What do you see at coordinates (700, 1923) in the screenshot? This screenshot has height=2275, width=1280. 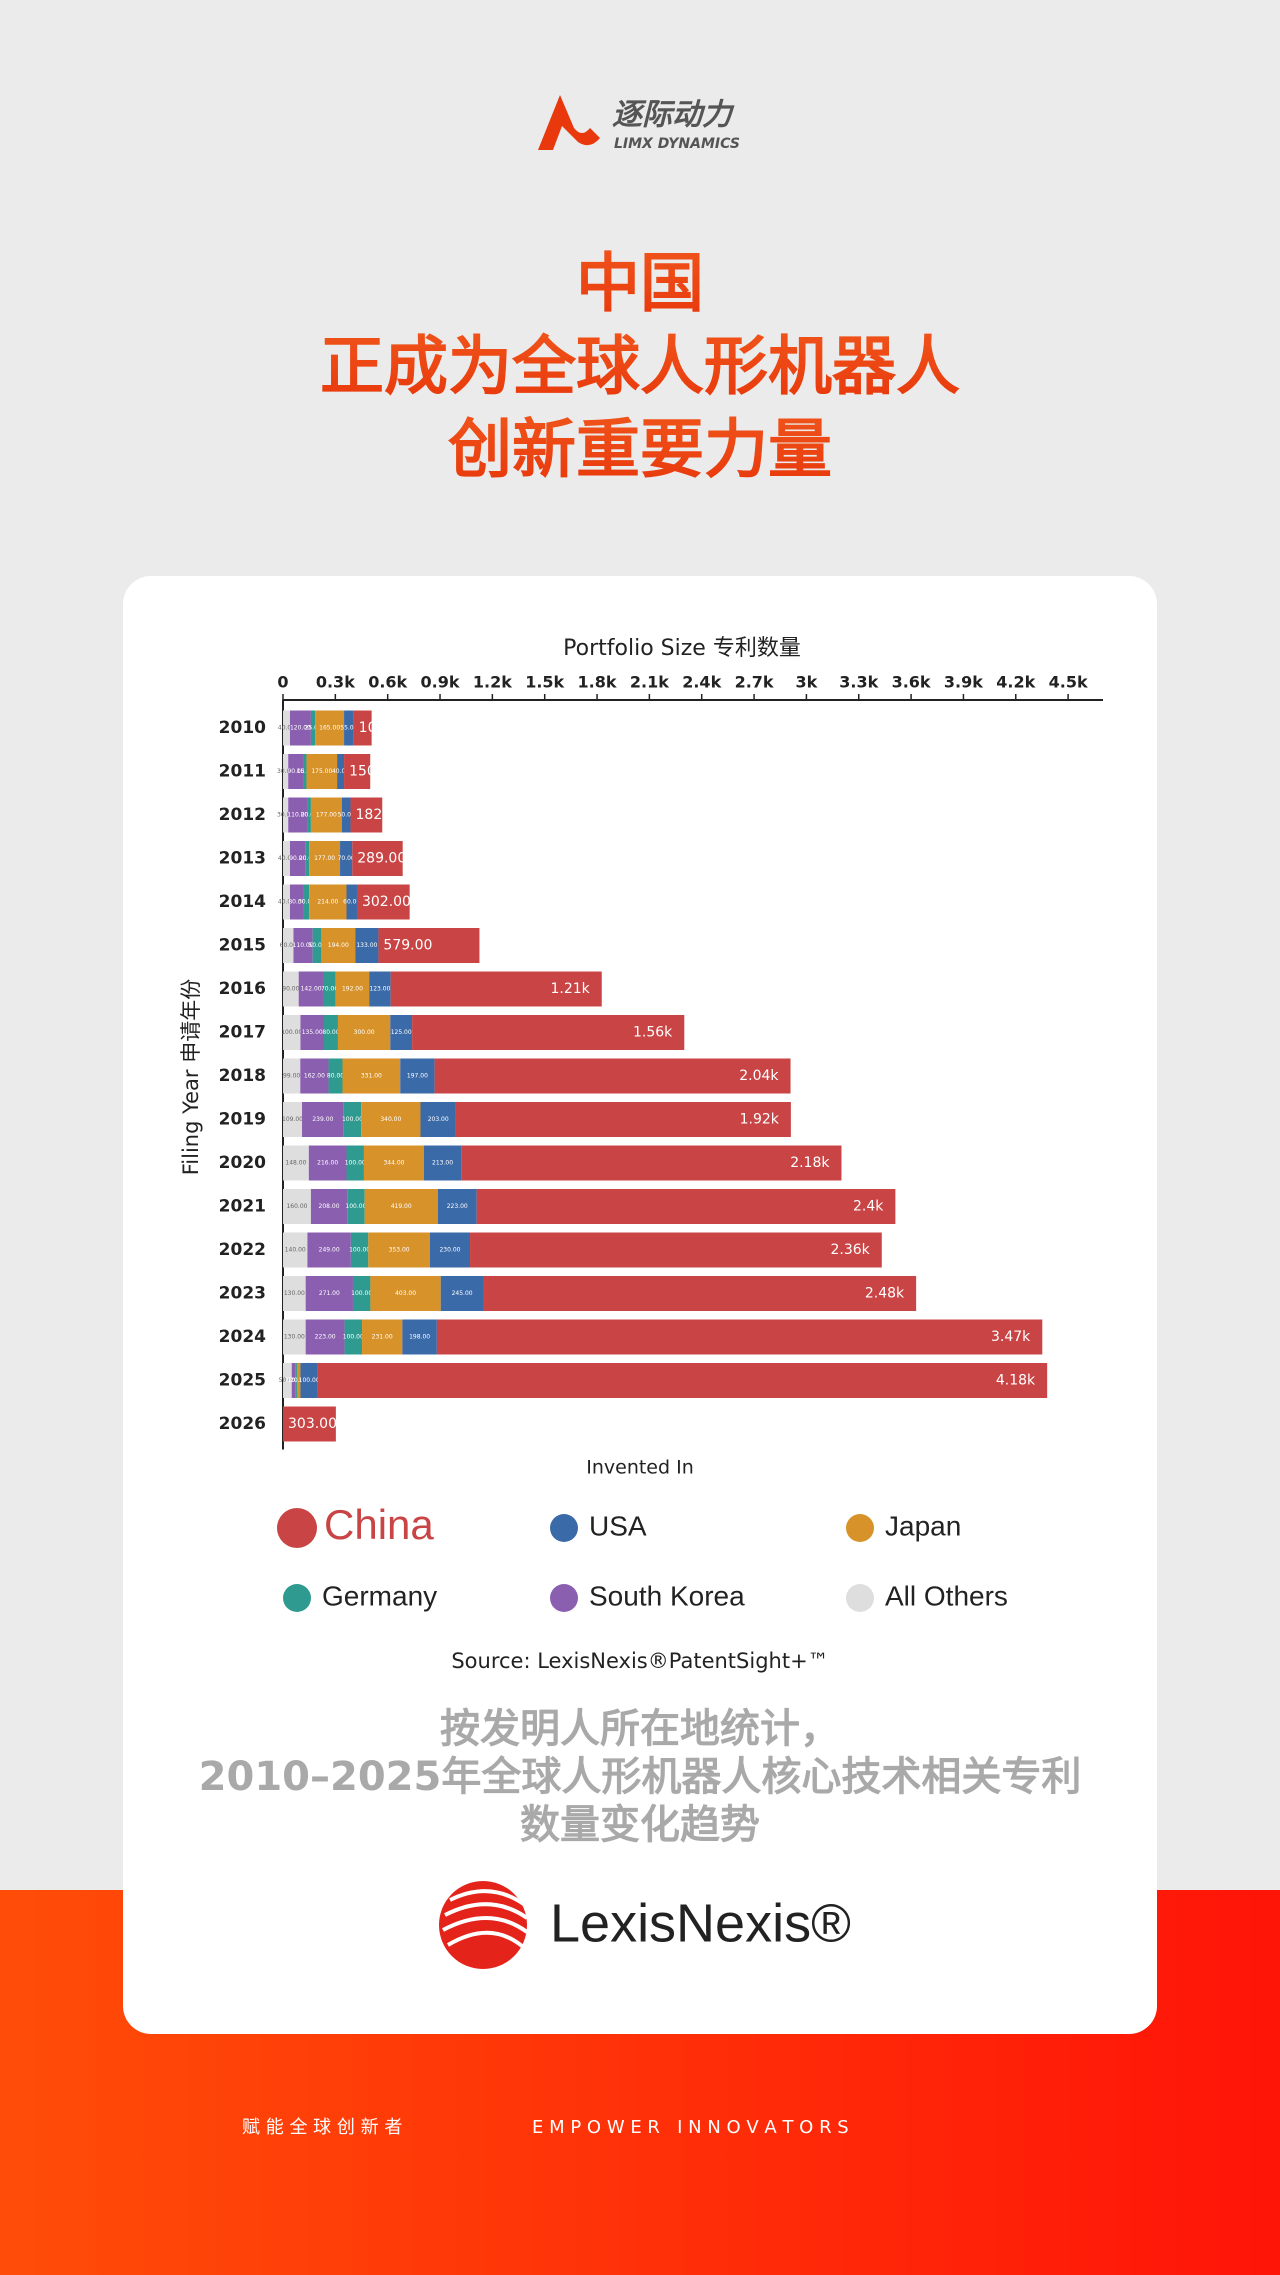 I see `brand: LexisNexis®` at bounding box center [700, 1923].